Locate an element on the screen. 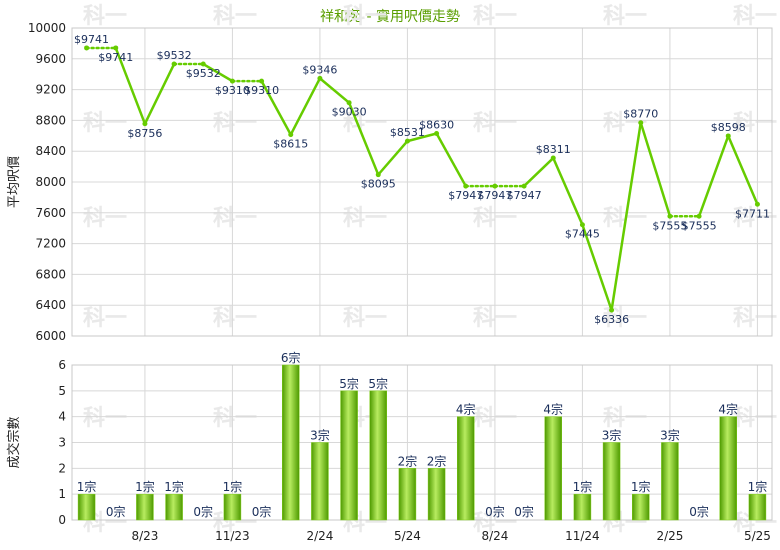  line-data-label: $9741 is located at coordinates (91, 39).